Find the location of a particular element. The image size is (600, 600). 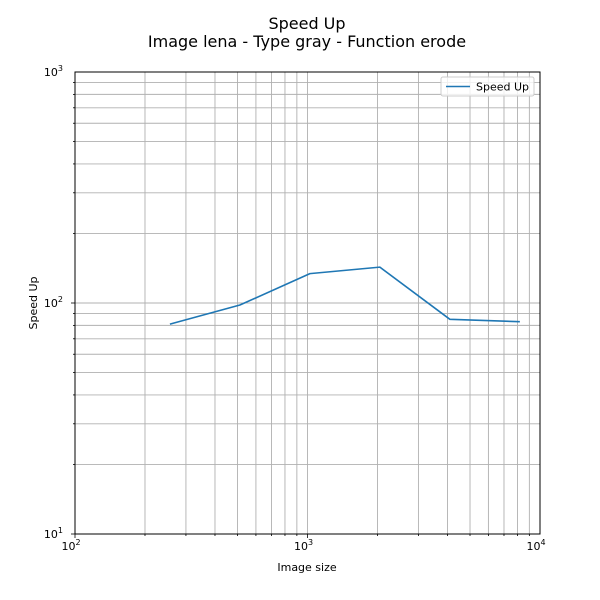

y-tick-label: 10³ is located at coordinates (53, 71).